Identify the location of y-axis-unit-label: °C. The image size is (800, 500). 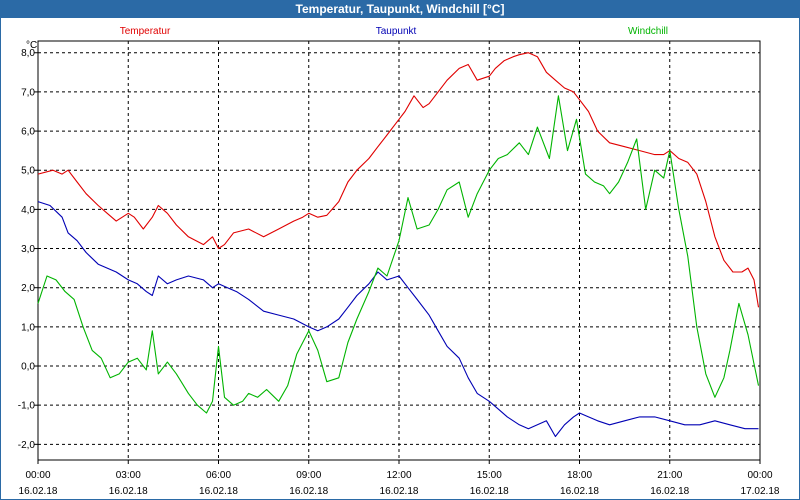
(31, 45).